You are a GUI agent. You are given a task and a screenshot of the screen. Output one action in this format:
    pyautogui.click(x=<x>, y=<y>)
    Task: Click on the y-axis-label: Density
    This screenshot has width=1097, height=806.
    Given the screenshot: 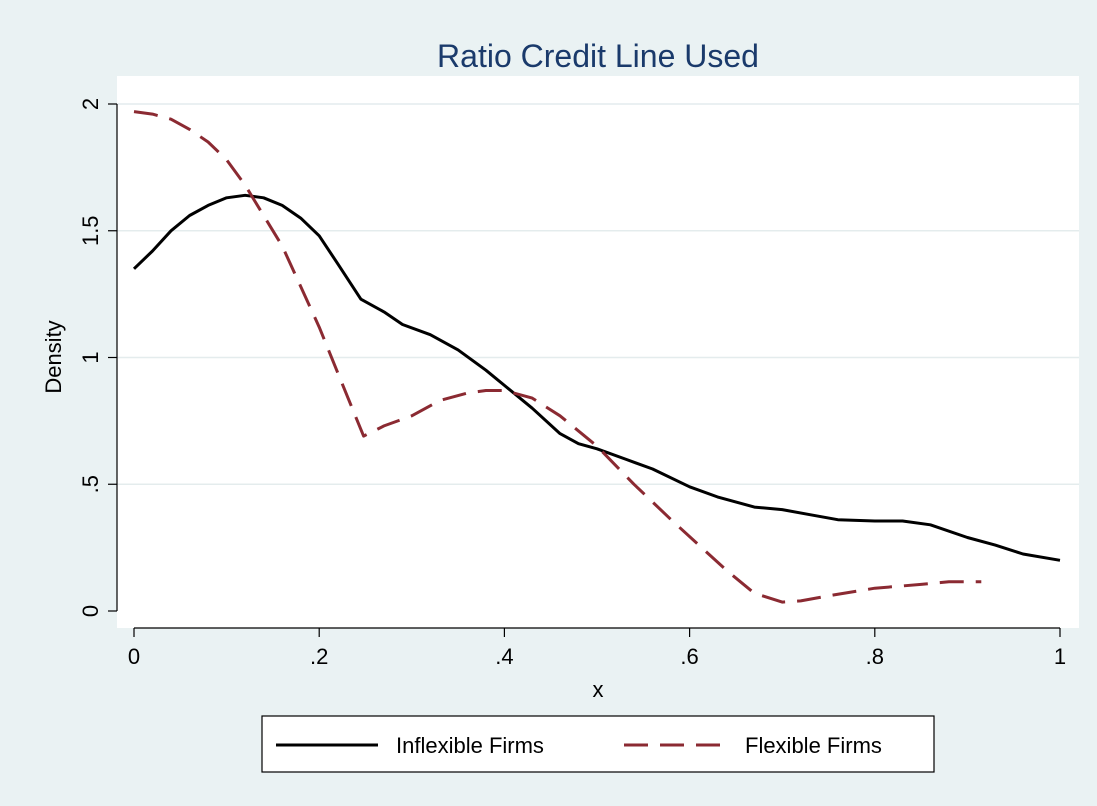 What is the action you would take?
    pyautogui.click(x=53, y=356)
    